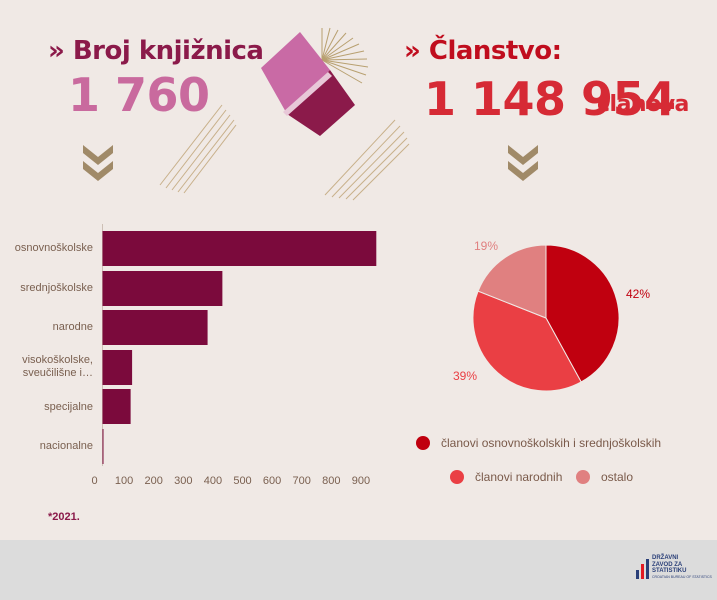 The width and height of the screenshot is (717, 600). I want to click on x-tick-label: 100, so click(124, 481).